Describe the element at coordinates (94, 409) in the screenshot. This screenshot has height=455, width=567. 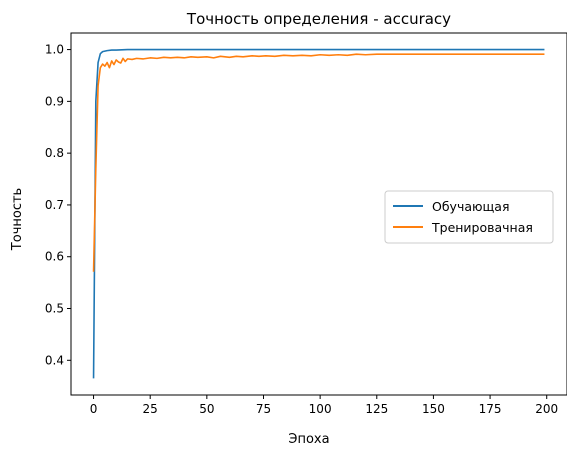
I see `x-tick-label: 0` at that location.